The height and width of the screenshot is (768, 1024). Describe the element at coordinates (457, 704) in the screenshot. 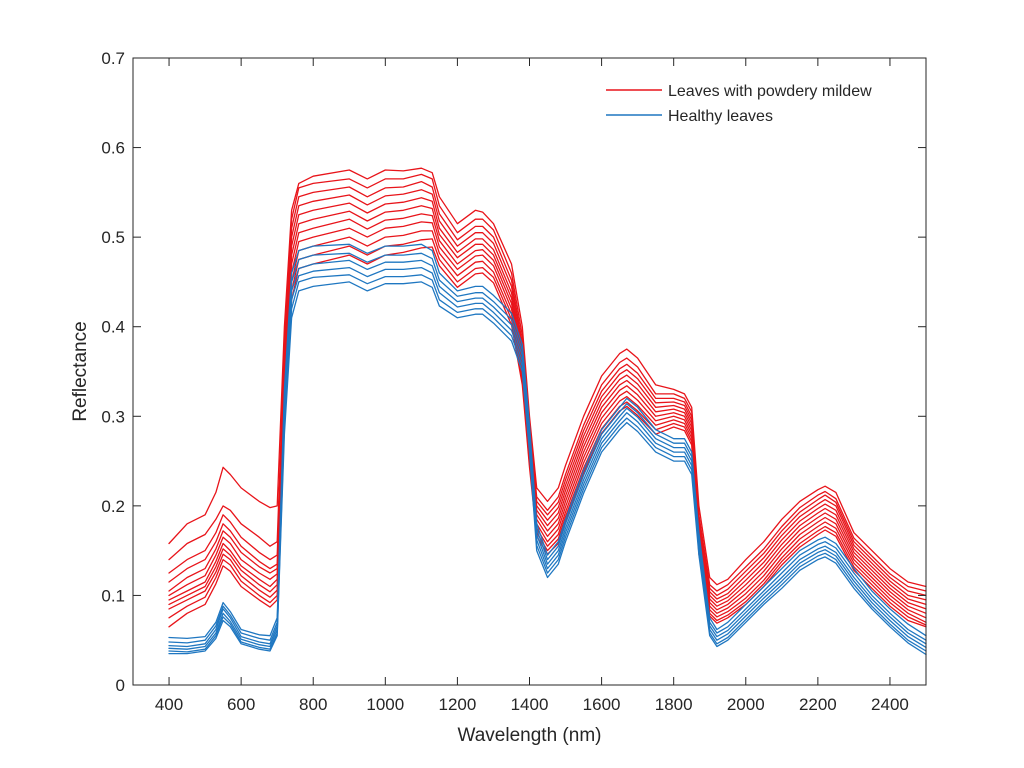

I see `x-tick-label: 1200` at that location.